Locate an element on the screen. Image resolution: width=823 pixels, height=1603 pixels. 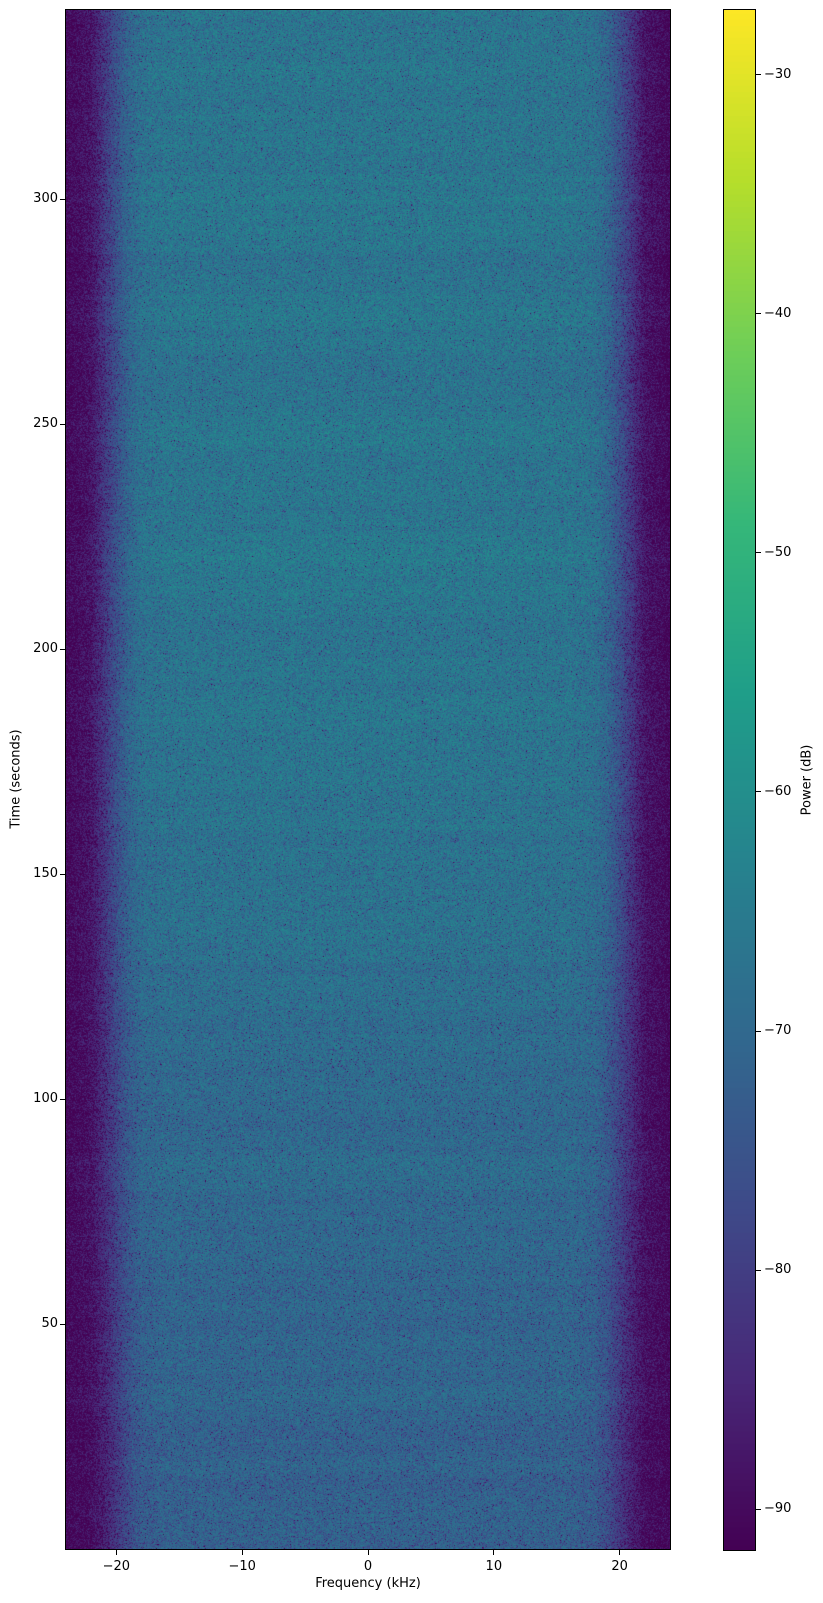
y-tick-label: 300 is located at coordinates (45, 198).